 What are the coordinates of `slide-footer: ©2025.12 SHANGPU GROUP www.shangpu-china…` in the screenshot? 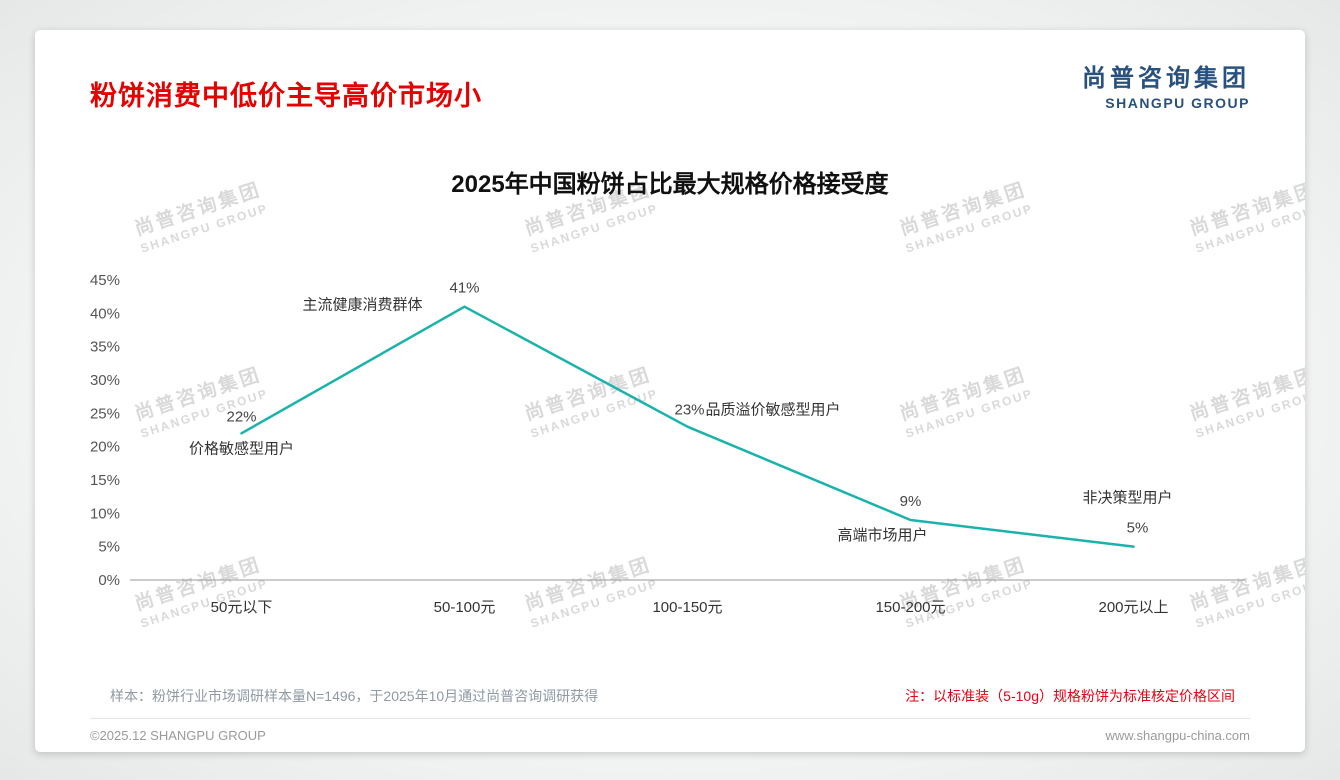 It's located at (670, 730).